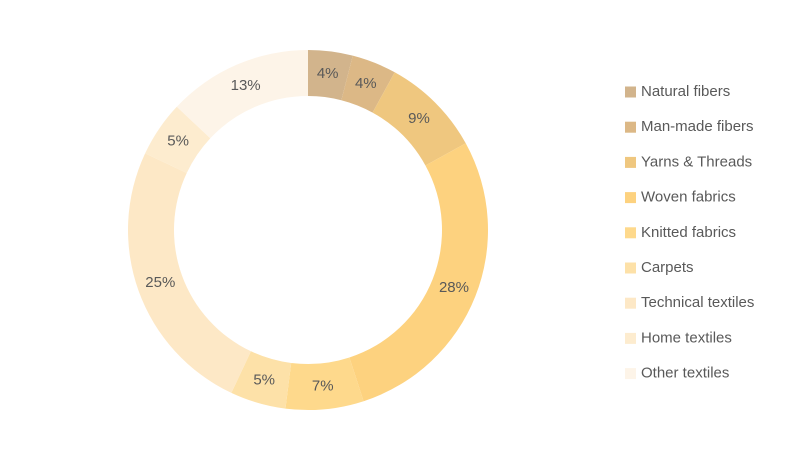  Describe the element at coordinates (685, 373) in the screenshot. I see `legend-label: Other textiles` at that location.